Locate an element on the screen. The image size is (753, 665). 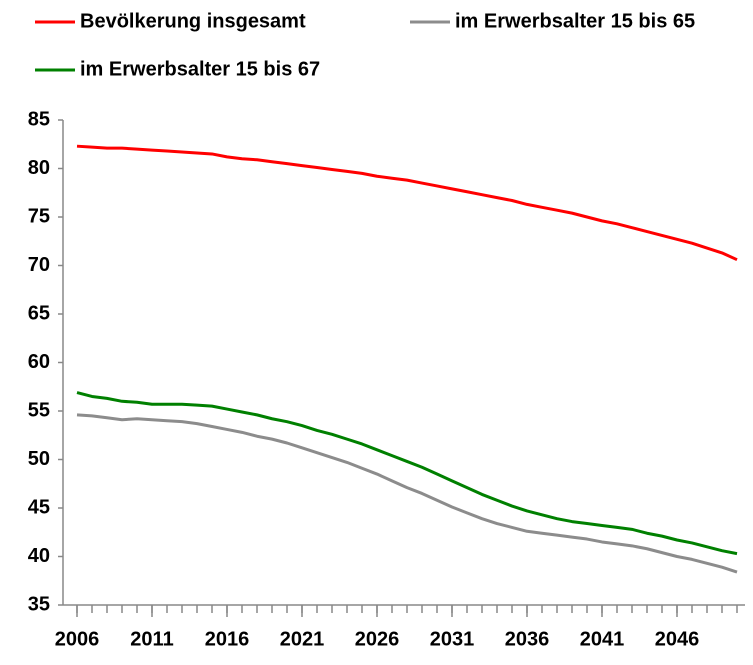
y-tick-label: 65 is located at coordinates (39, 313).